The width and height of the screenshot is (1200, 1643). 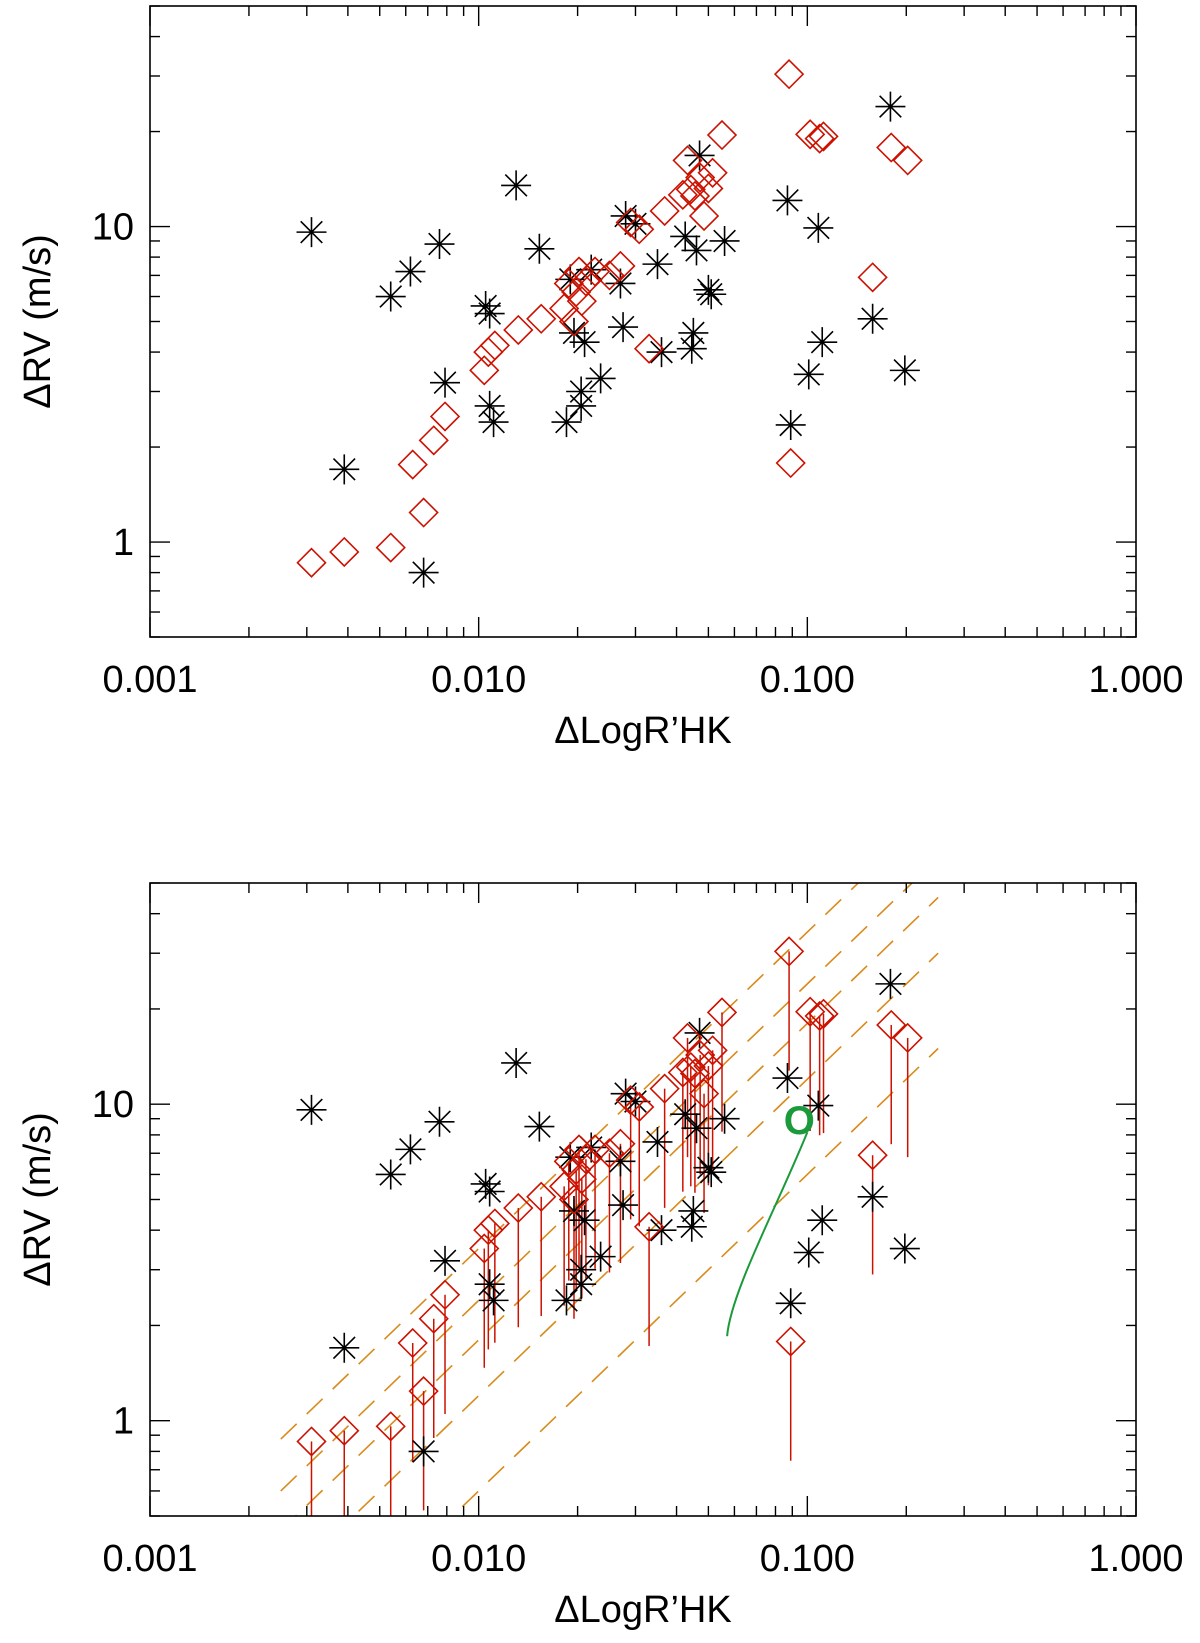 I want to click on top-x-tick-label-3: 1.000, so click(x=1135, y=680).